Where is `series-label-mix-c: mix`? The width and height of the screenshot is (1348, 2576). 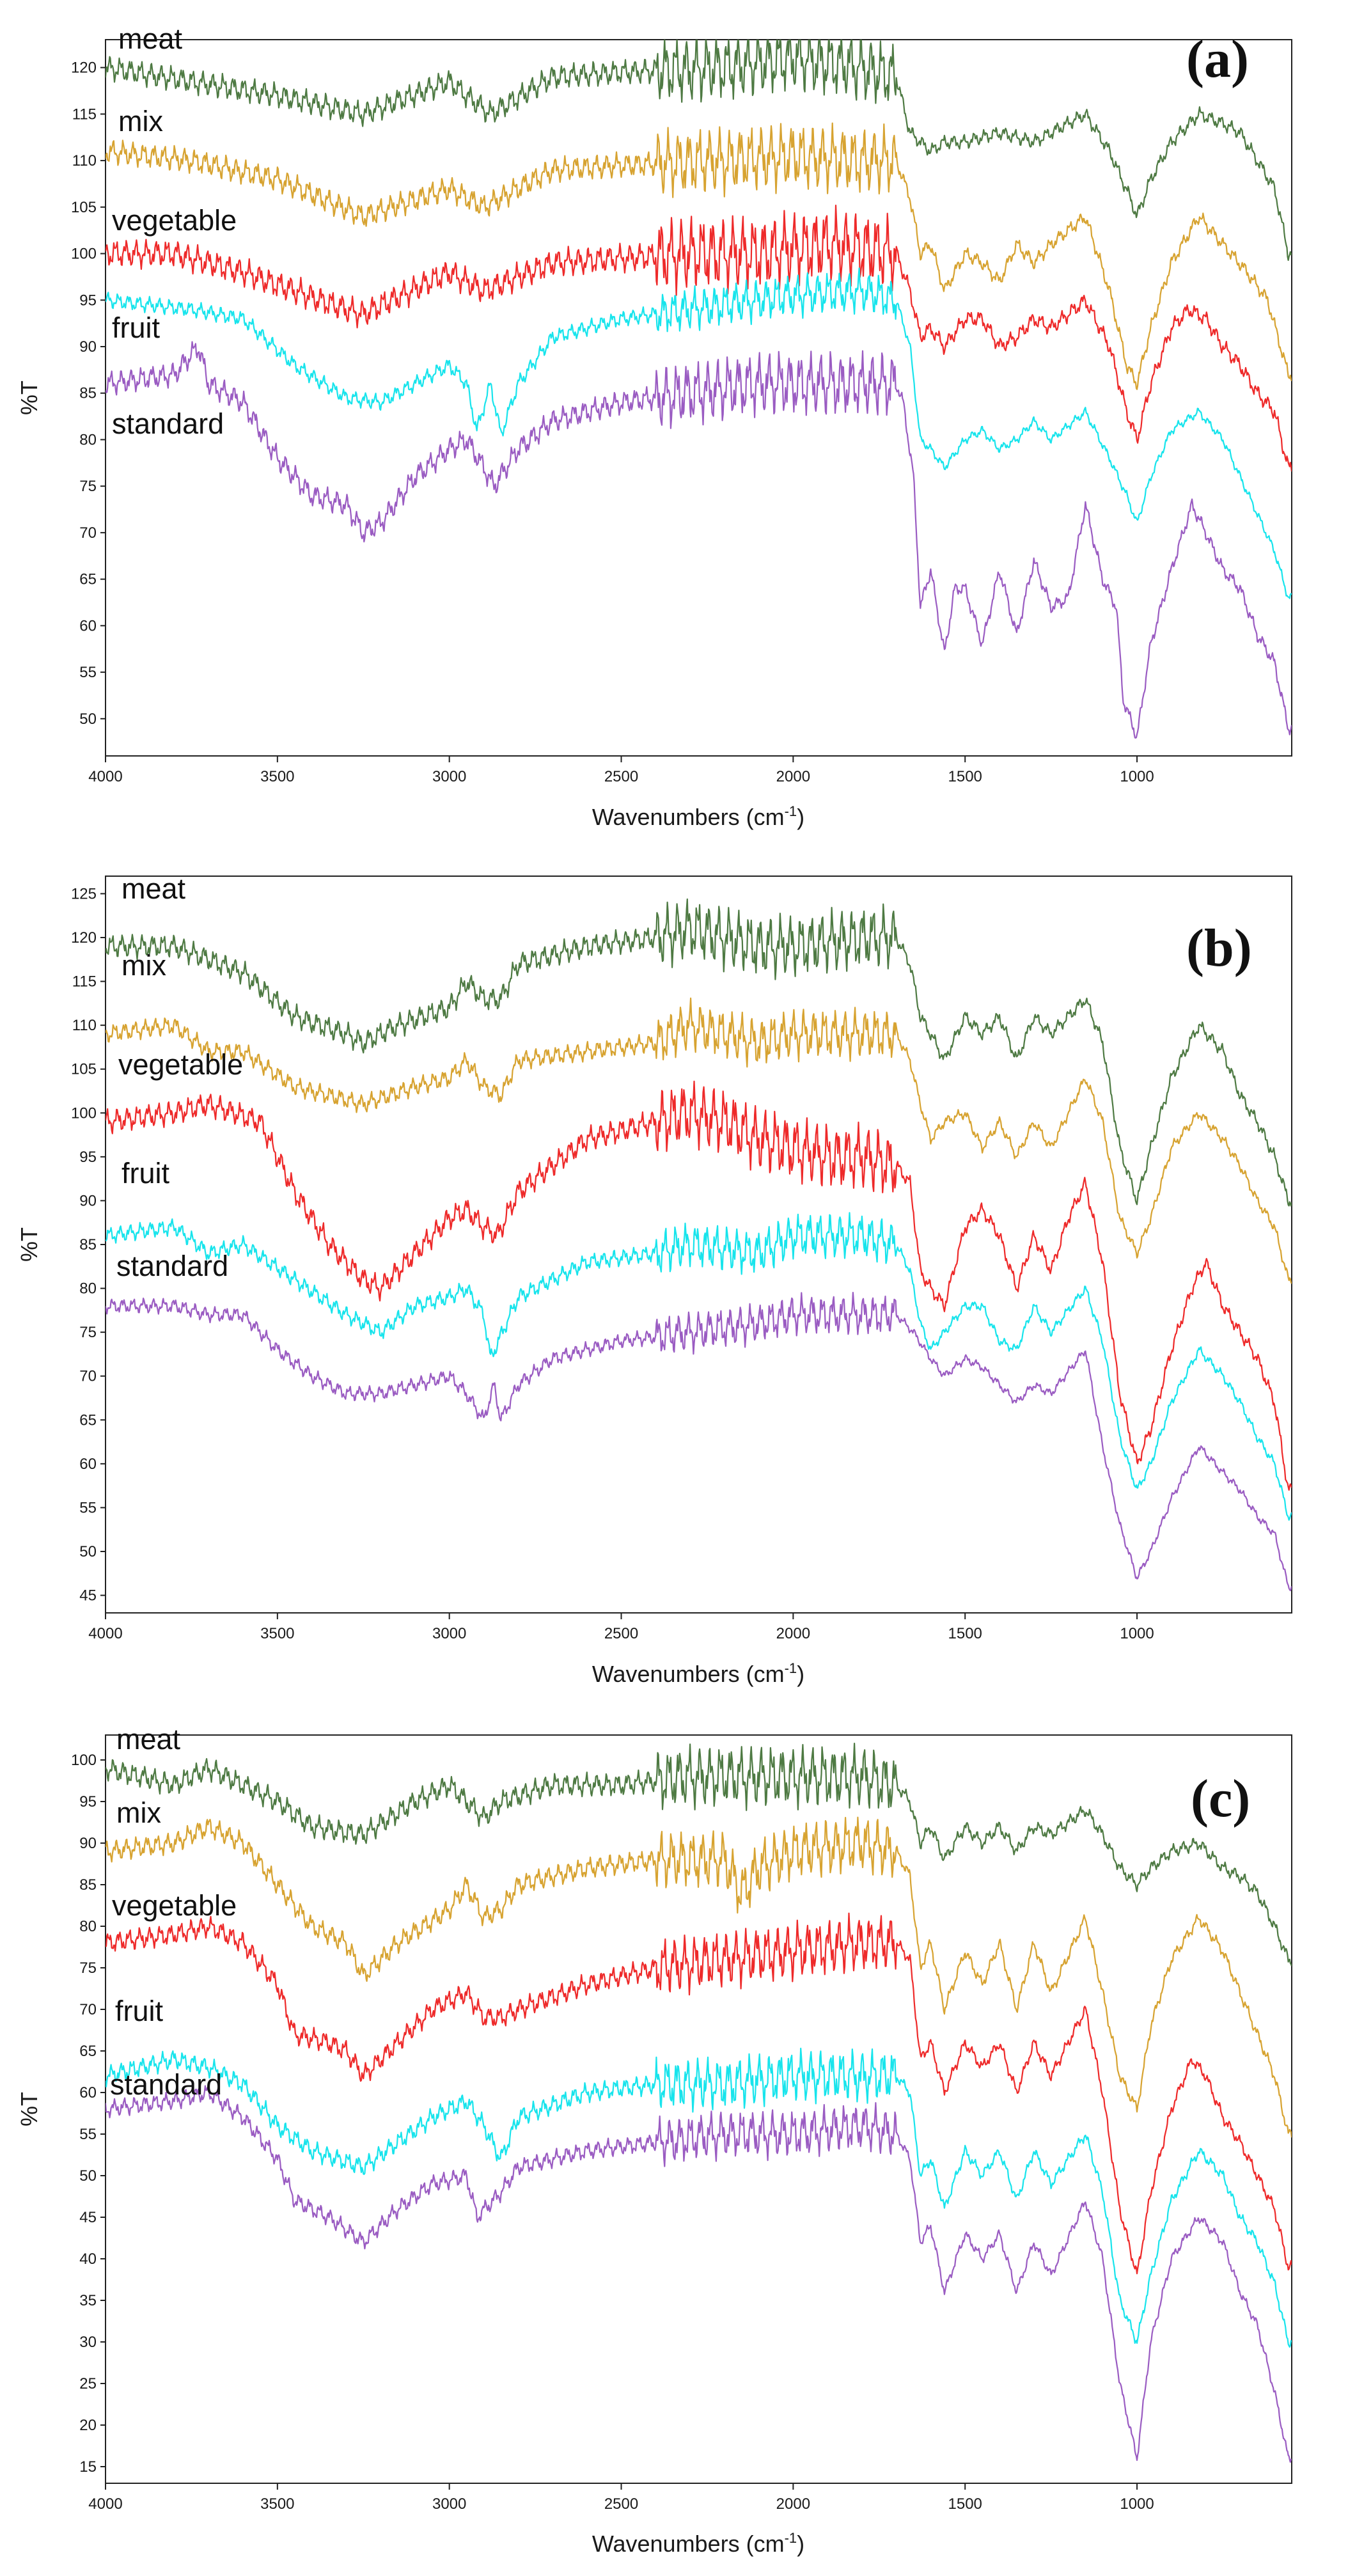 series-label-mix-c: mix is located at coordinates (138, 1812).